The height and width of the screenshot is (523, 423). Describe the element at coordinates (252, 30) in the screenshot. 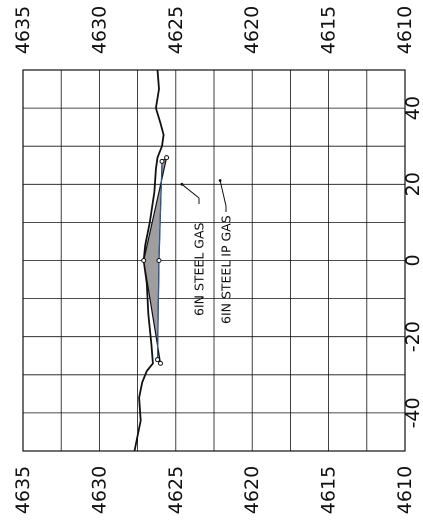

I see `top-axis-tick-label: 4620` at that location.